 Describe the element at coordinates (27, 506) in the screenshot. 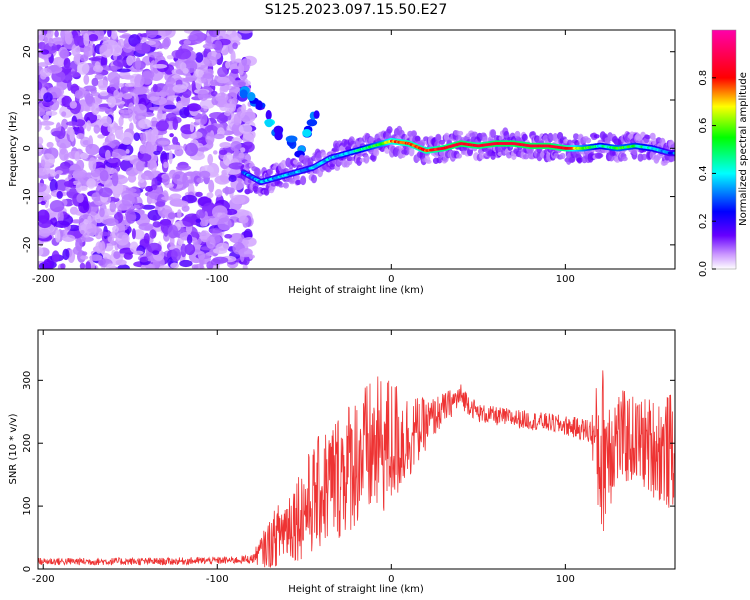

I see `y-tick-label: 100` at that location.